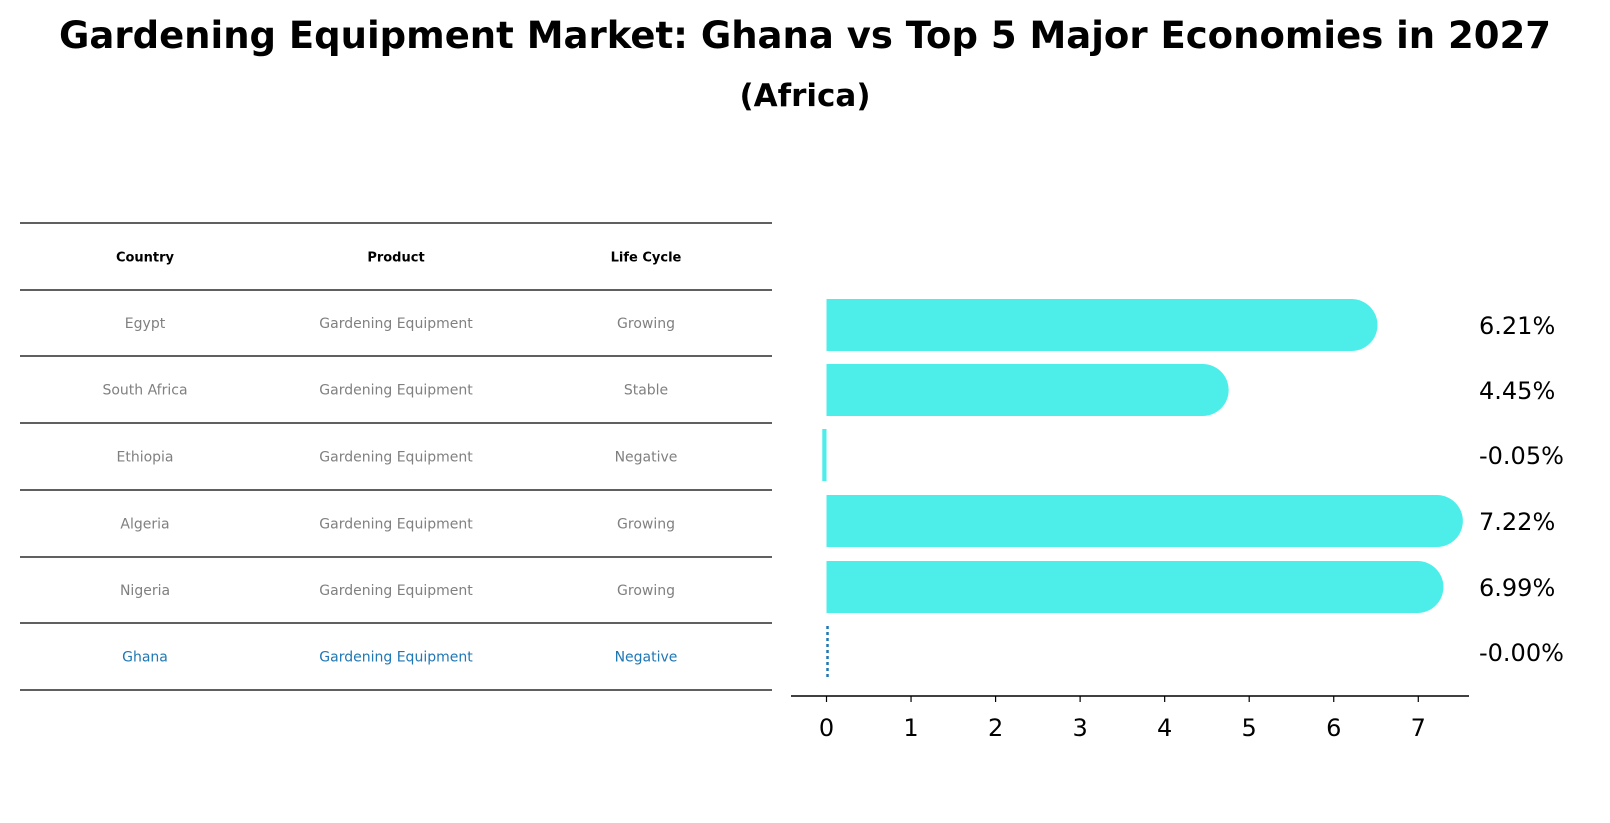 Image resolution: width=1610 pixels, height=823 pixels. What do you see at coordinates (144, 391) in the screenshot?
I see `table-cell: South Africa` at bounding box center [144, 391].